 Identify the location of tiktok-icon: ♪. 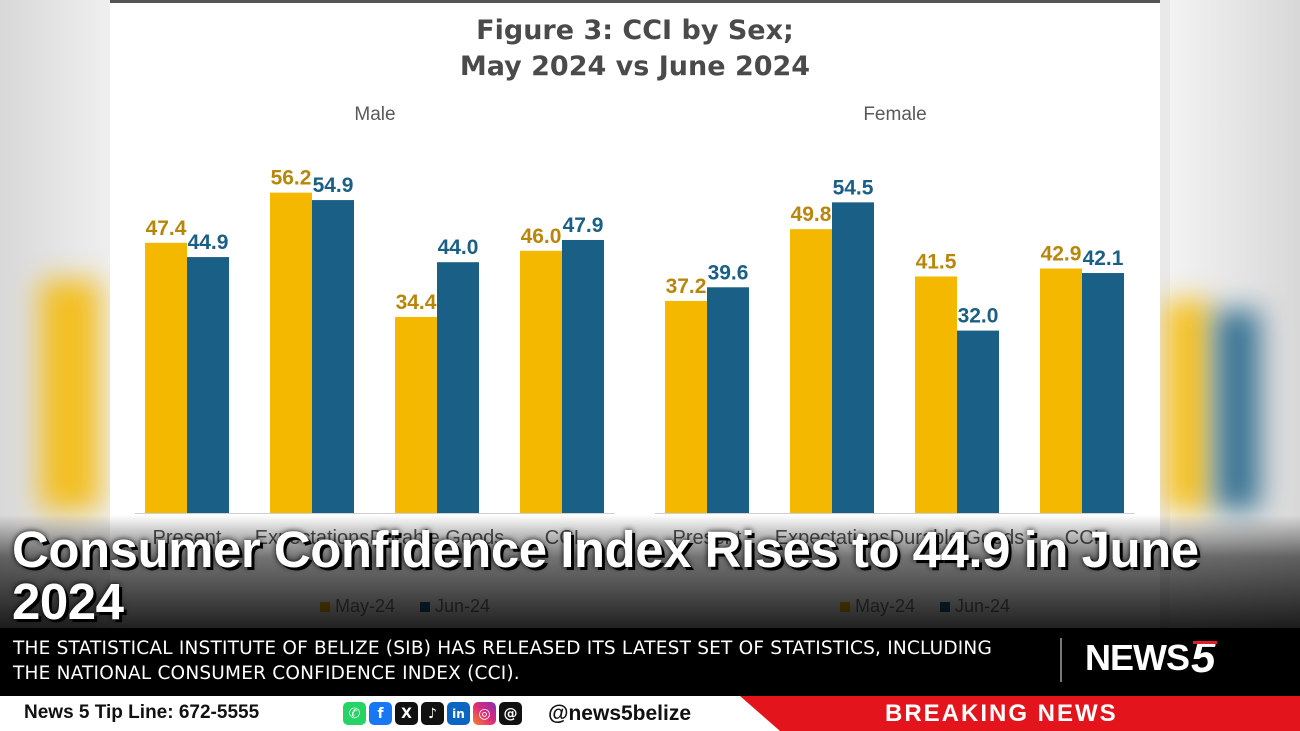
(432, 713).